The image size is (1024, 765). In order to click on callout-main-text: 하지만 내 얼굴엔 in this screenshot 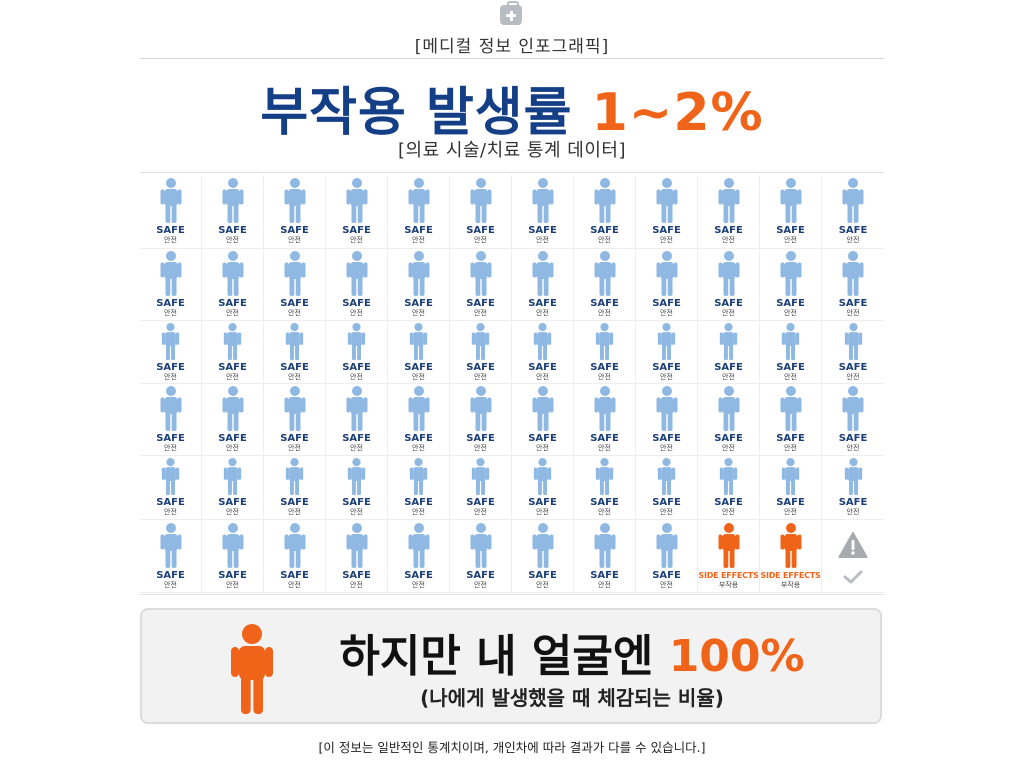, I will do `click(504, 656)`.